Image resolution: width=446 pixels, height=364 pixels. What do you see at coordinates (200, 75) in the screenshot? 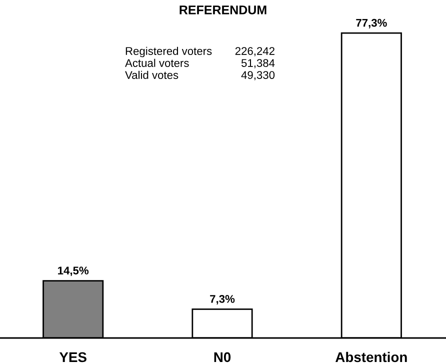
I see `text: Valid votes 49,330` at bounding box center [200, 75].